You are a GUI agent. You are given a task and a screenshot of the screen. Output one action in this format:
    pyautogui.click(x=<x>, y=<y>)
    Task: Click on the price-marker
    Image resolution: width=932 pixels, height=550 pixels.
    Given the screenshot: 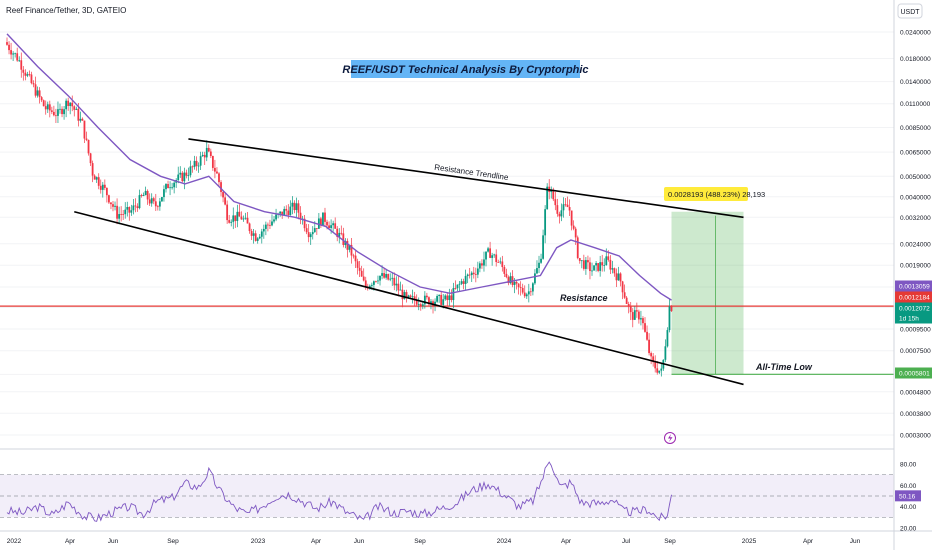 What is the action you would take?
    pyautogui.click(x=913, y=286)
    